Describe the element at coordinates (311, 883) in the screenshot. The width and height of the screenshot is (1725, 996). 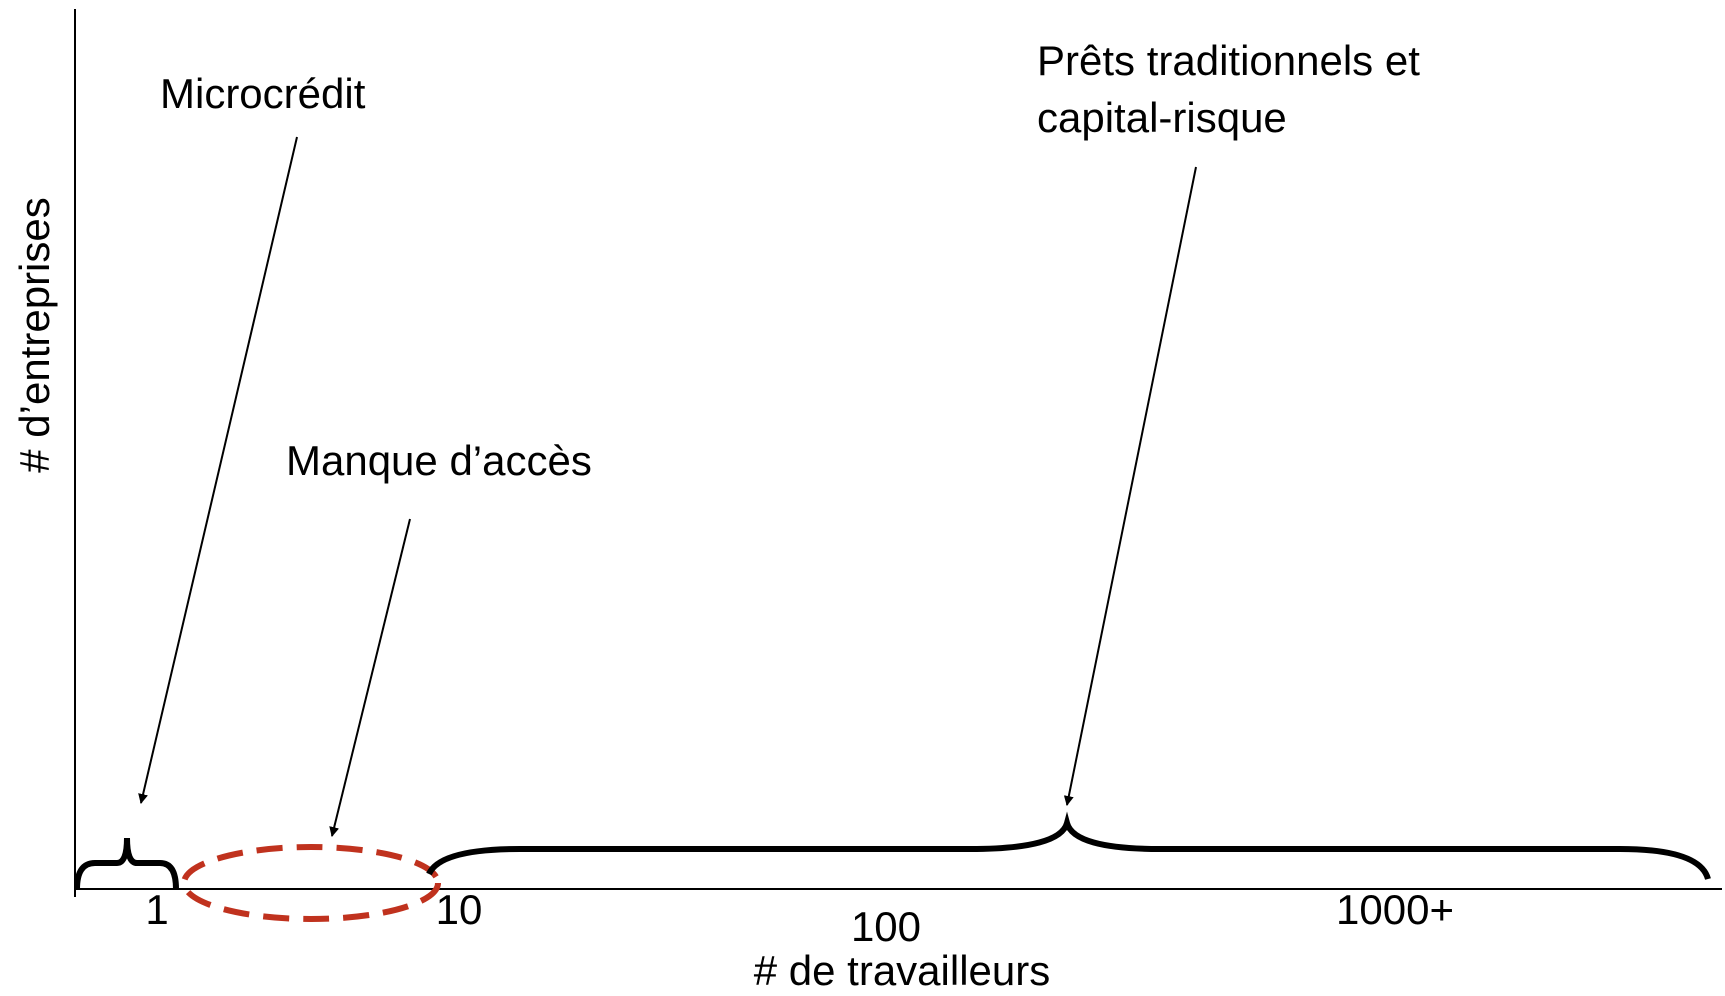
I see `gap-ellipse` at that location.